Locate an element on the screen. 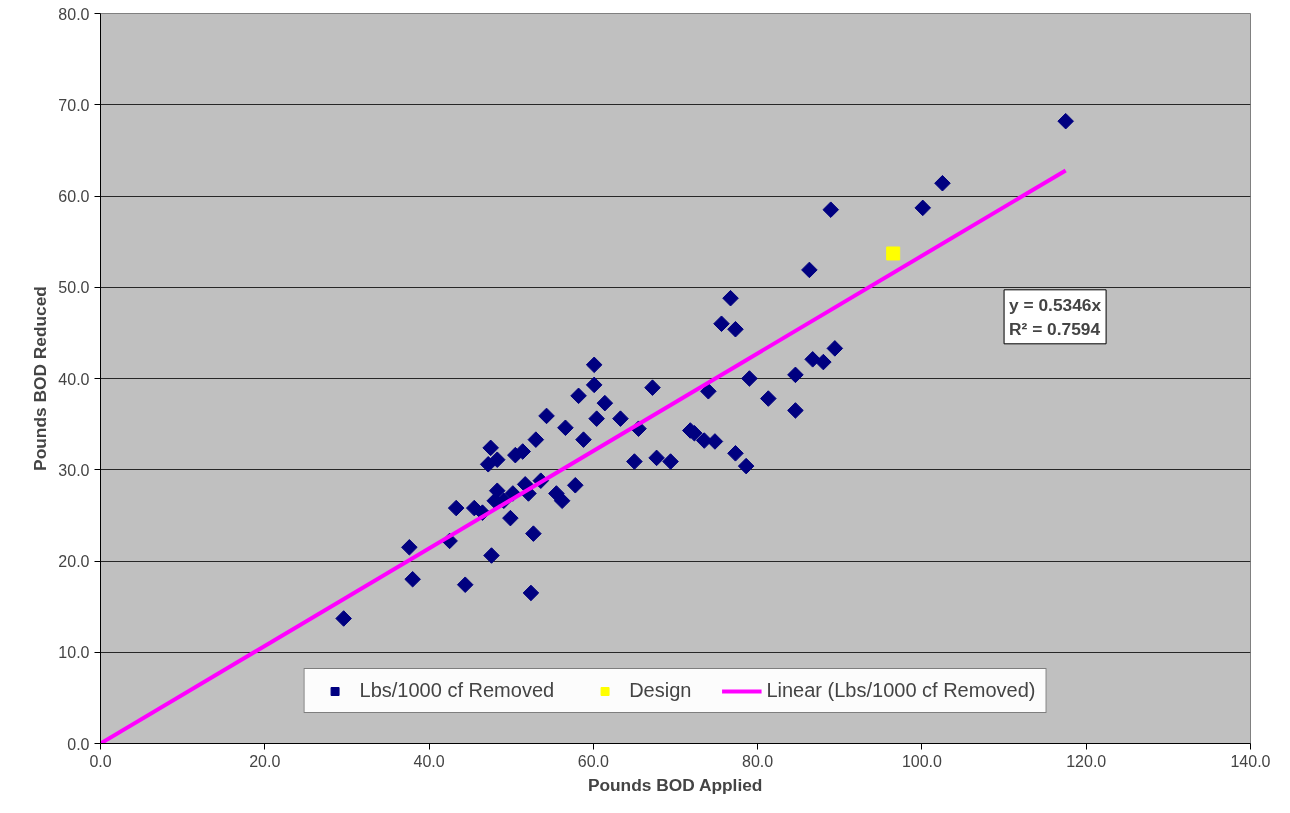 This screenshot has height=813, width=1290. x-axis-title: Pounds BOD Applied is located at coordinates (675, 784).